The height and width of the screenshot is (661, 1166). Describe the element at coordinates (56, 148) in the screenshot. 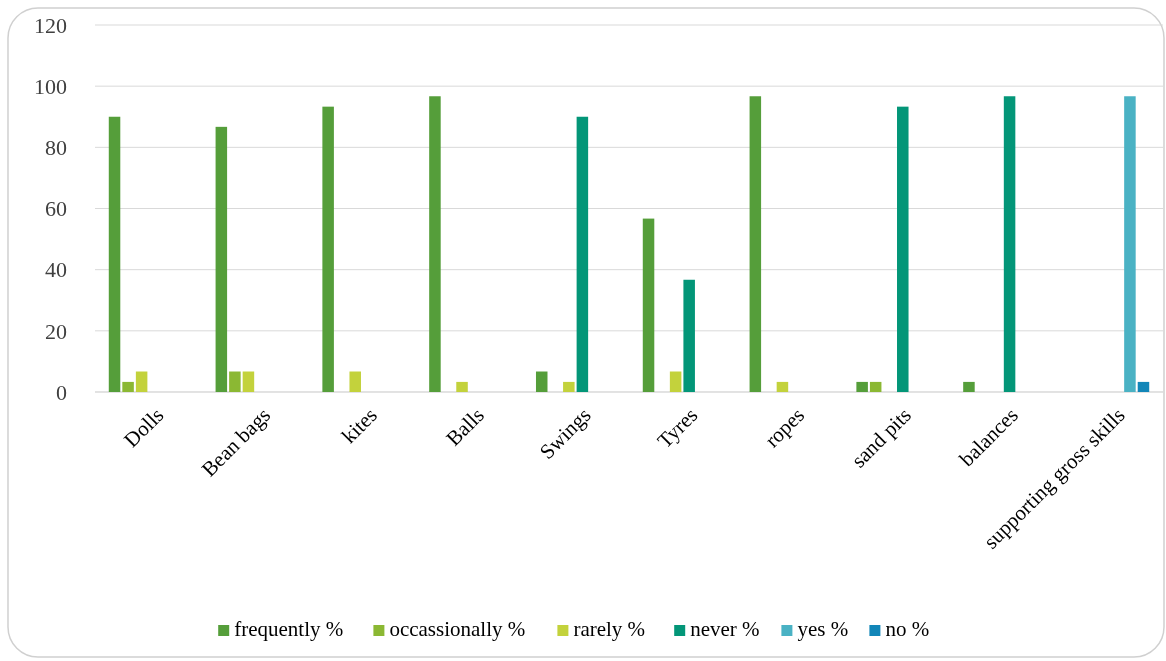

I see `y-tick-label: 80` at that location.